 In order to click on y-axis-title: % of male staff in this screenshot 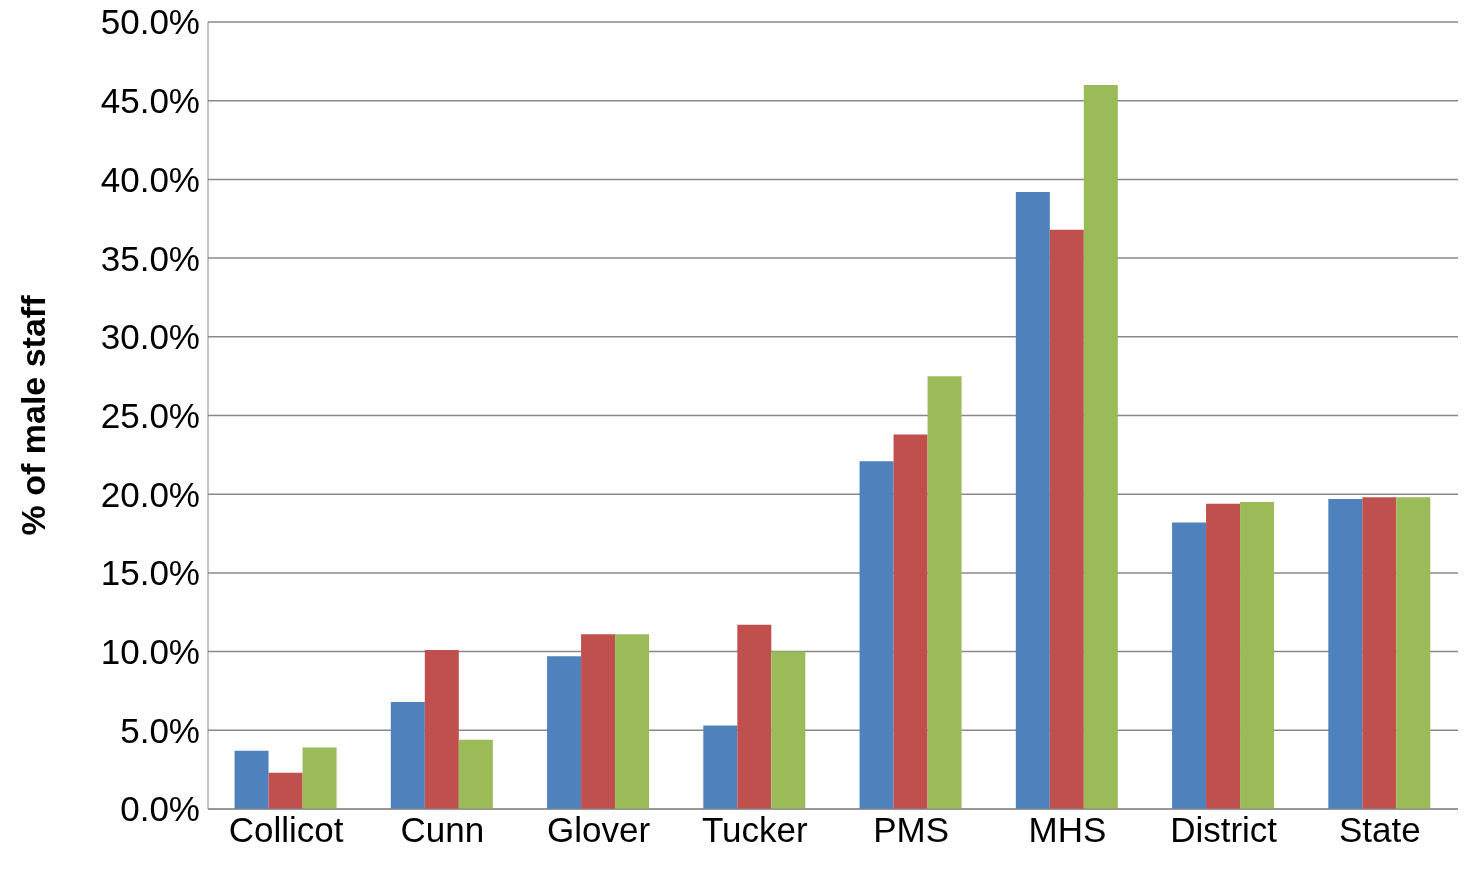, I will do `click(33, 415)`.